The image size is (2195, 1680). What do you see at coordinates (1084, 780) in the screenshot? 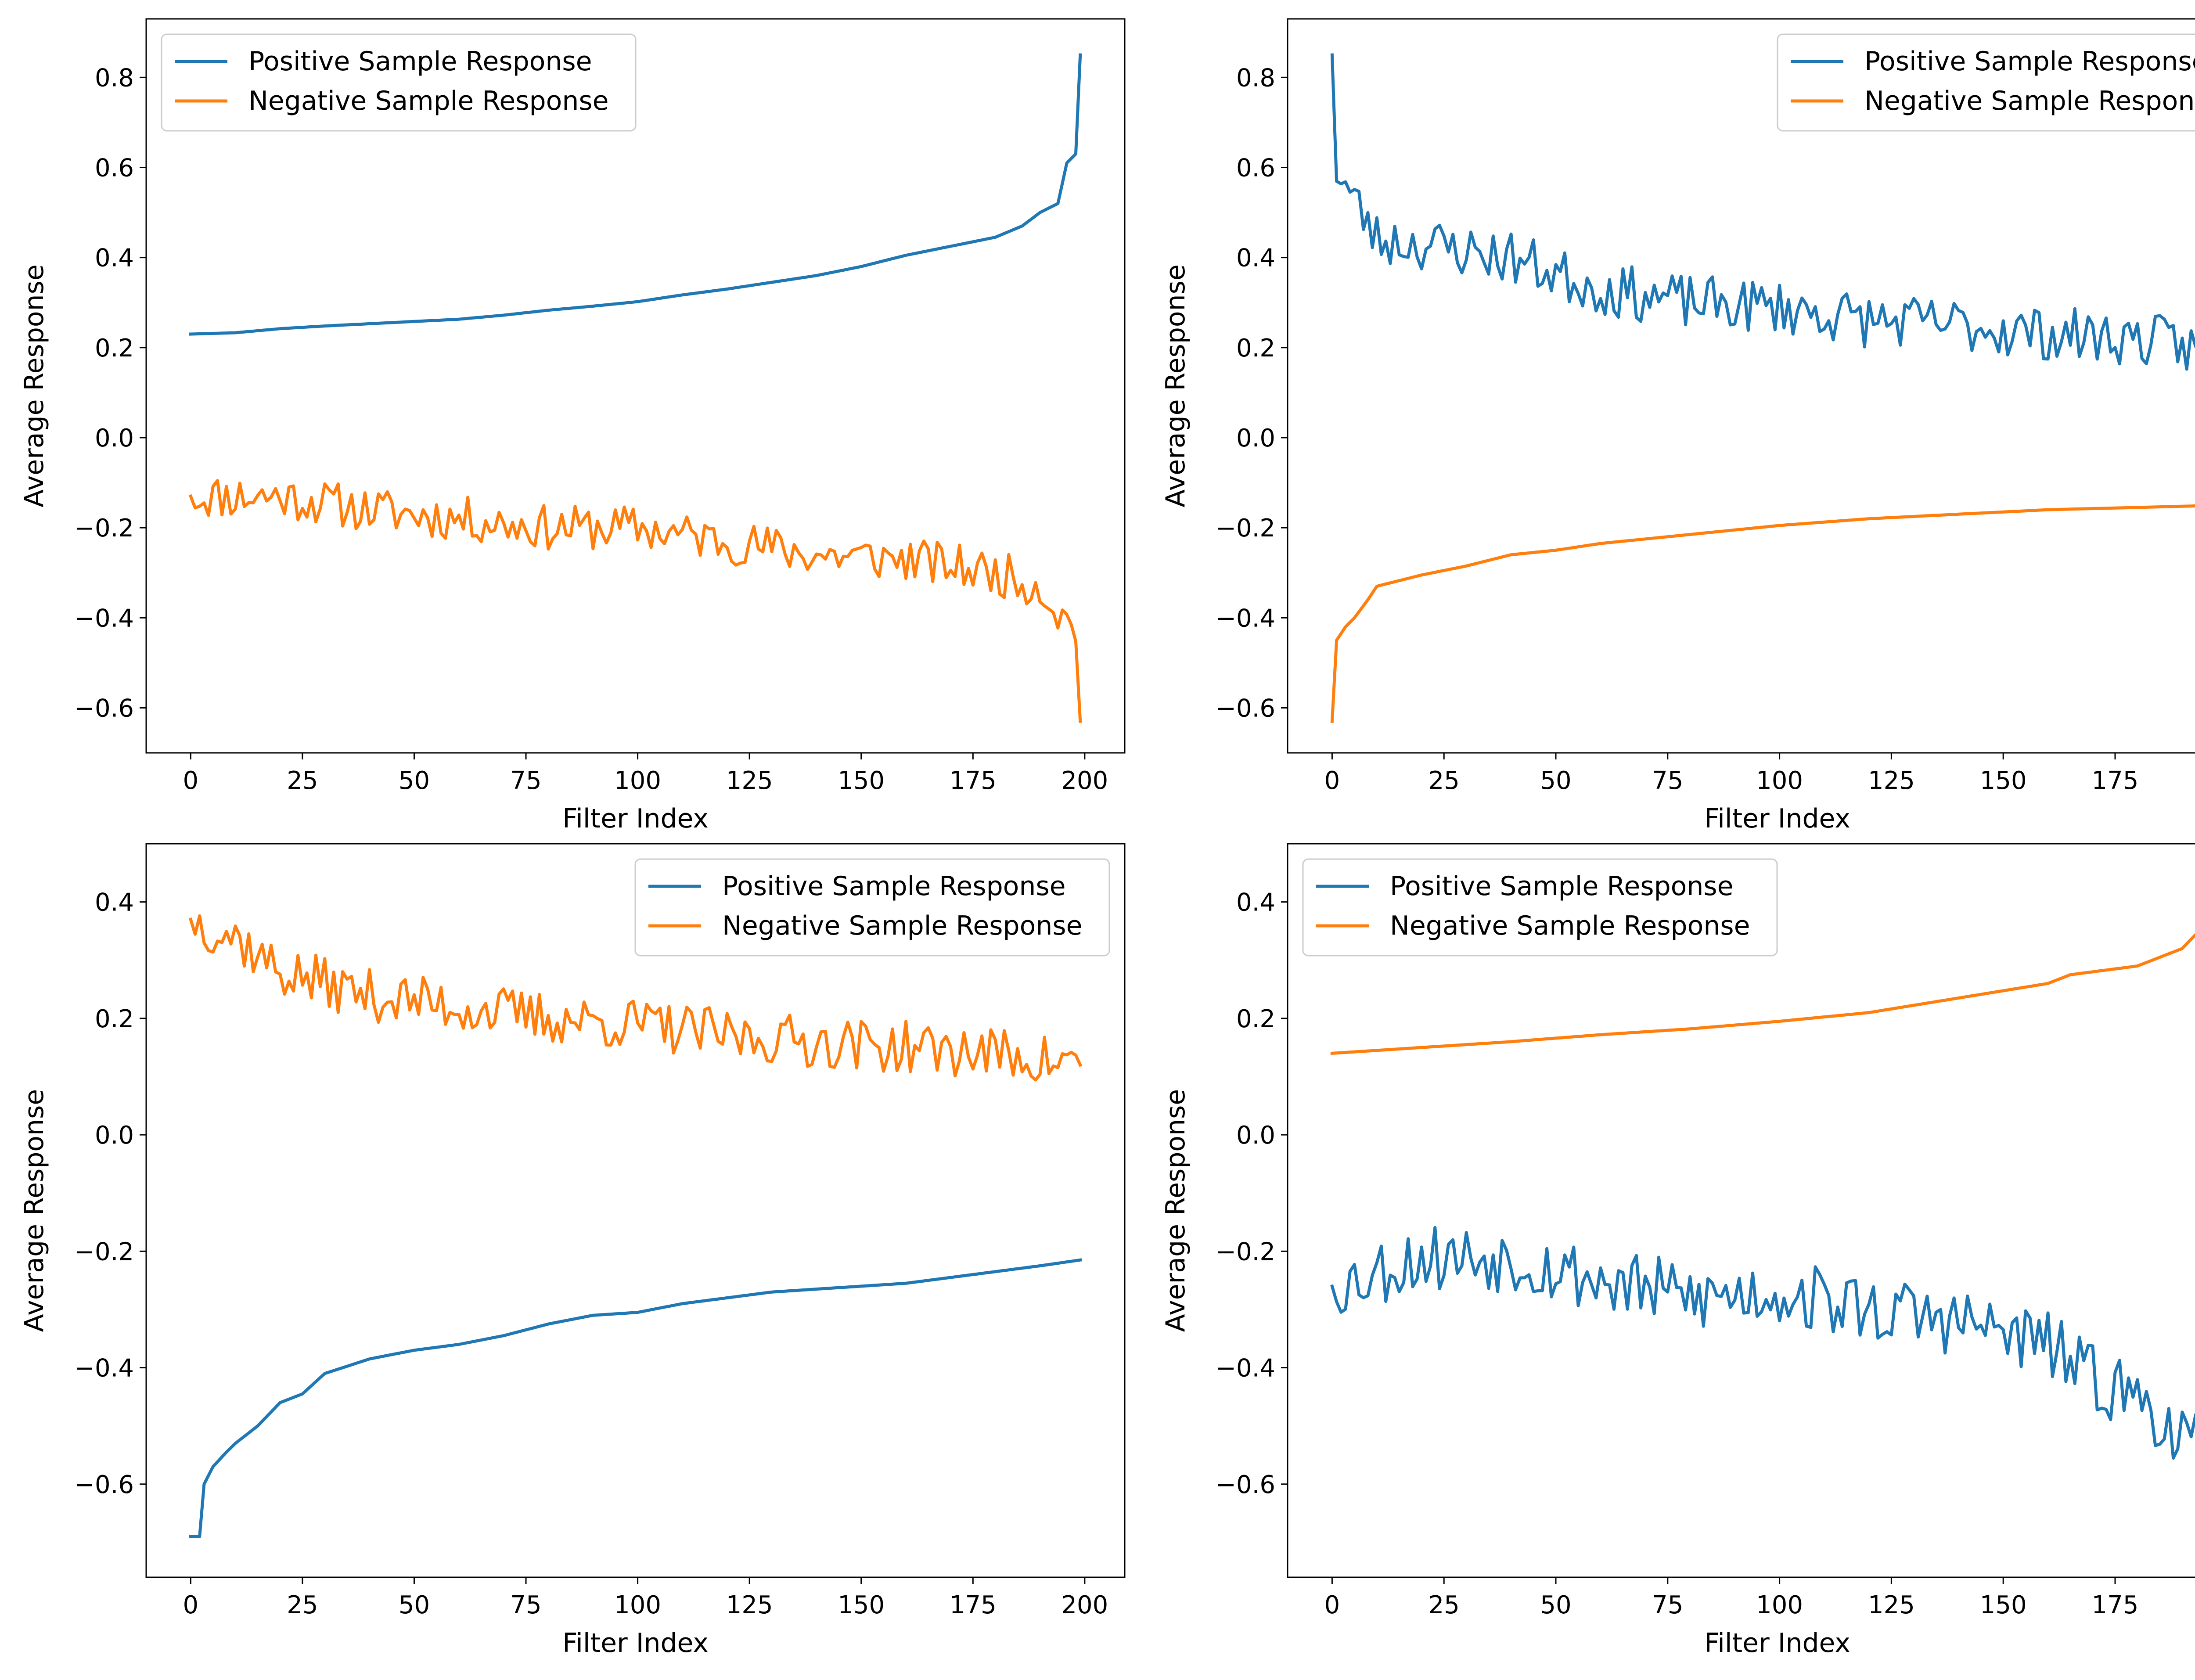
I see `x-tick-label: 200` at bounding box center [1084, 780].